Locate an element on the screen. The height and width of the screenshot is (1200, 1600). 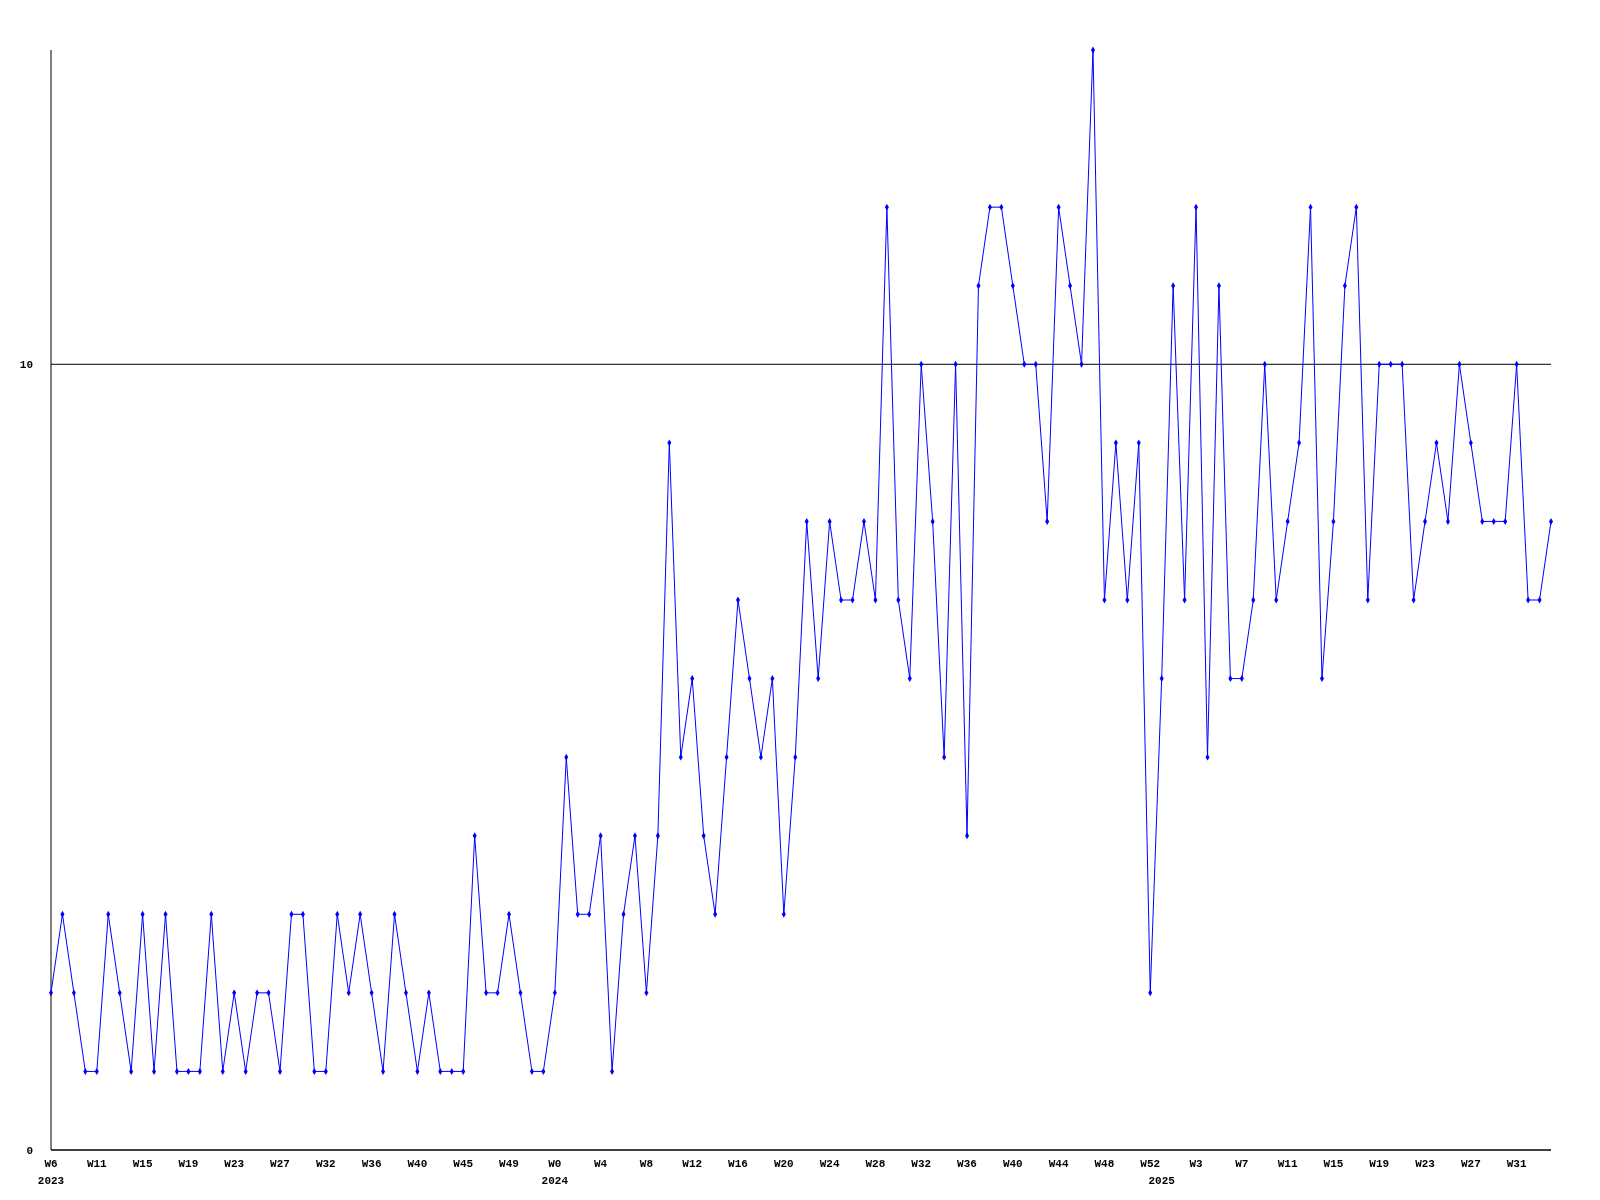
x-tick-label: W44 is located at coordinates (1058, 1164).